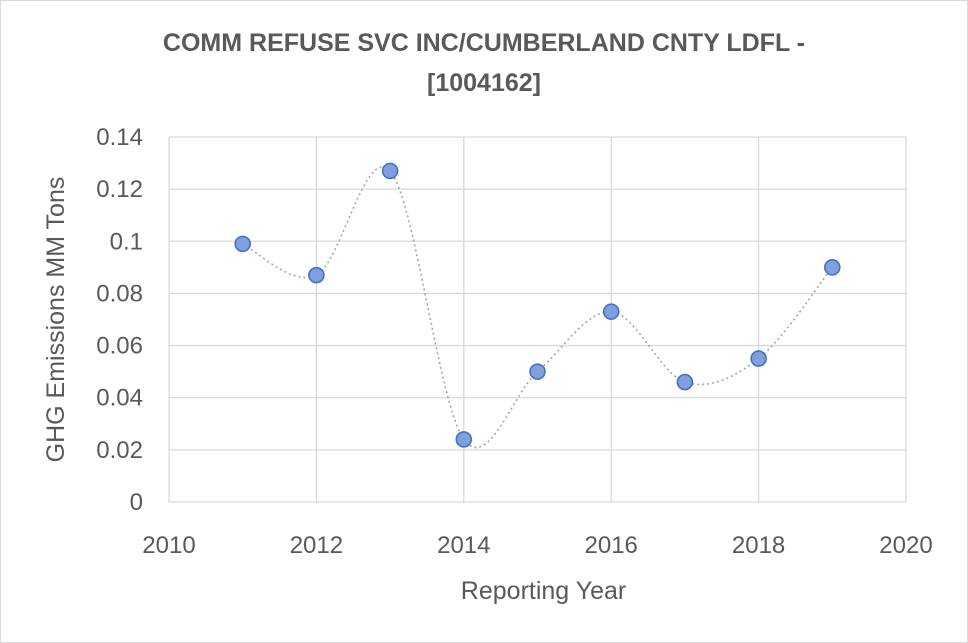 The image size is (968, 643). I want to click on y-tick-label: 0.12, so click(119, 189).